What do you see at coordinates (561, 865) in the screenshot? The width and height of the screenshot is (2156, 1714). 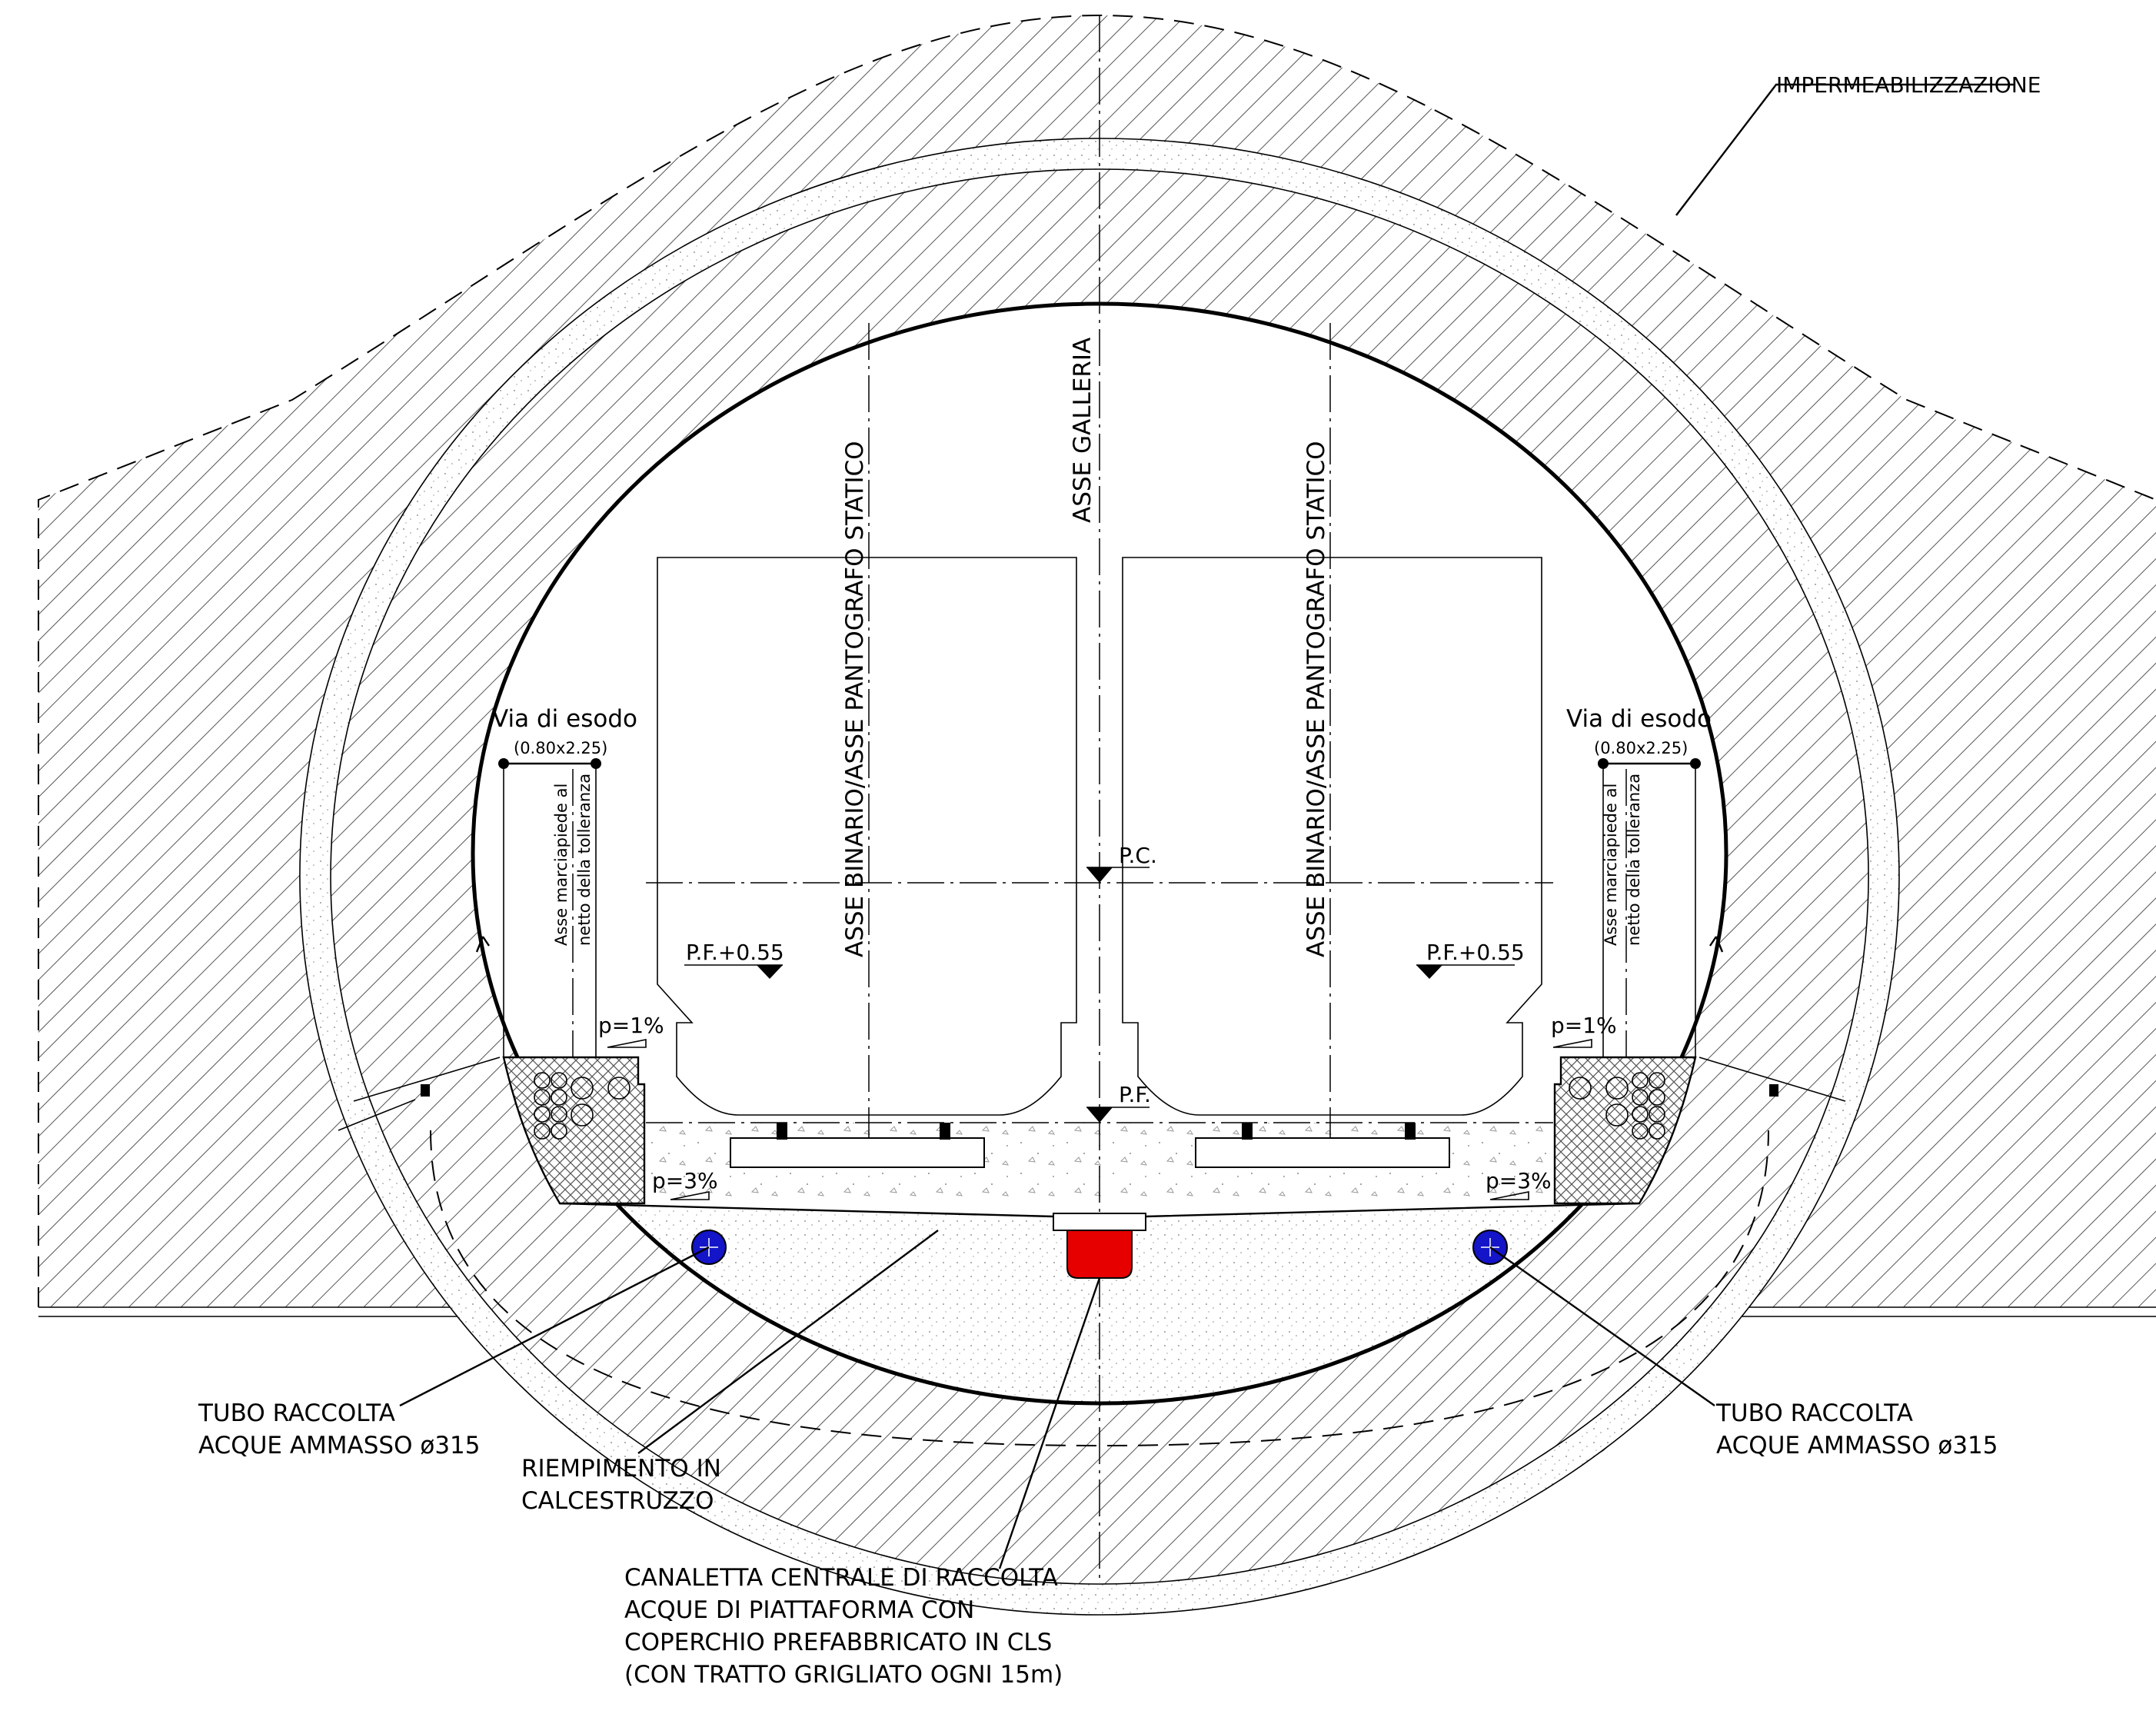 I see `label-walkway-axis-left-l1: Asse marciapiede al` at bounding box center [561, 865].